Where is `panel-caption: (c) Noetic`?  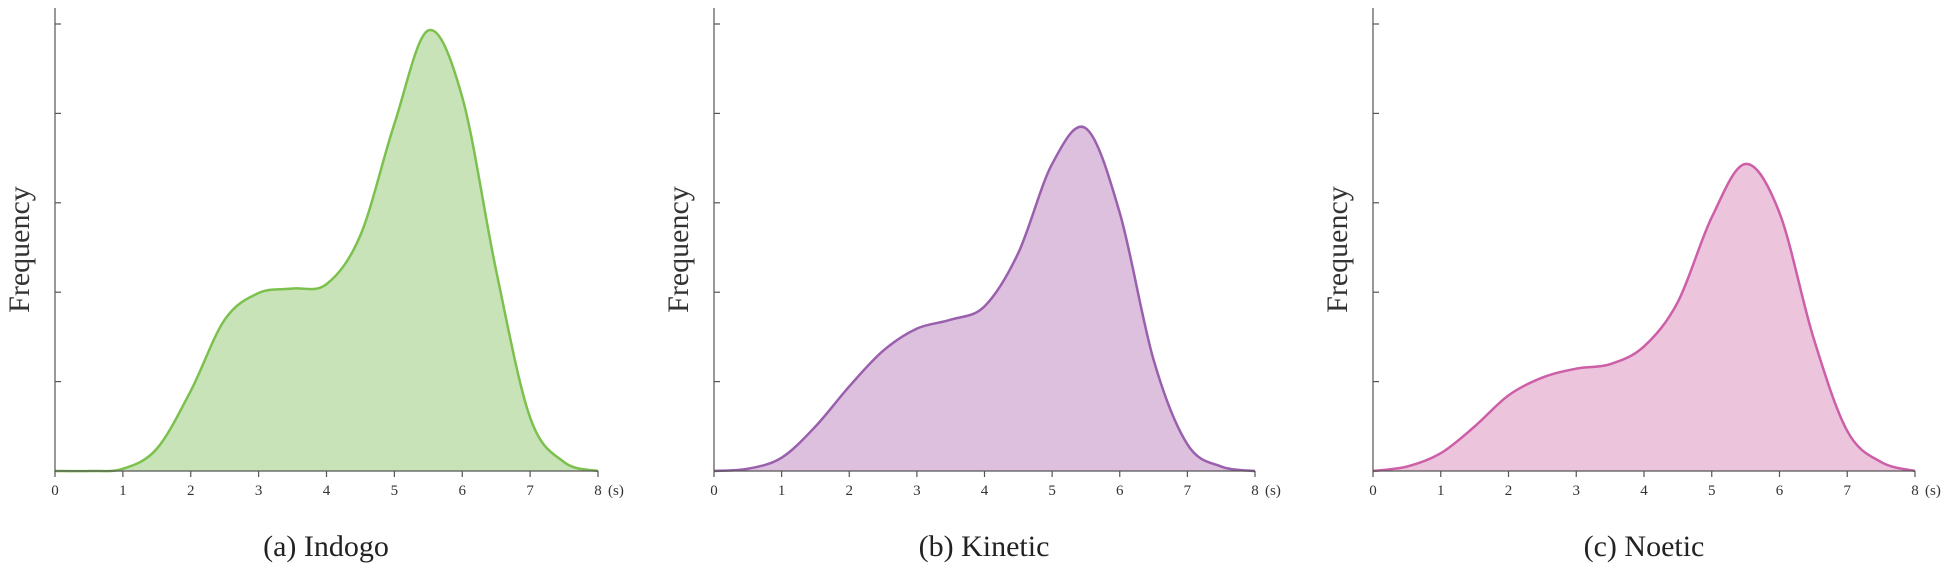 panel-caption: (c) Noetic is located at coordinates (1644, 546).